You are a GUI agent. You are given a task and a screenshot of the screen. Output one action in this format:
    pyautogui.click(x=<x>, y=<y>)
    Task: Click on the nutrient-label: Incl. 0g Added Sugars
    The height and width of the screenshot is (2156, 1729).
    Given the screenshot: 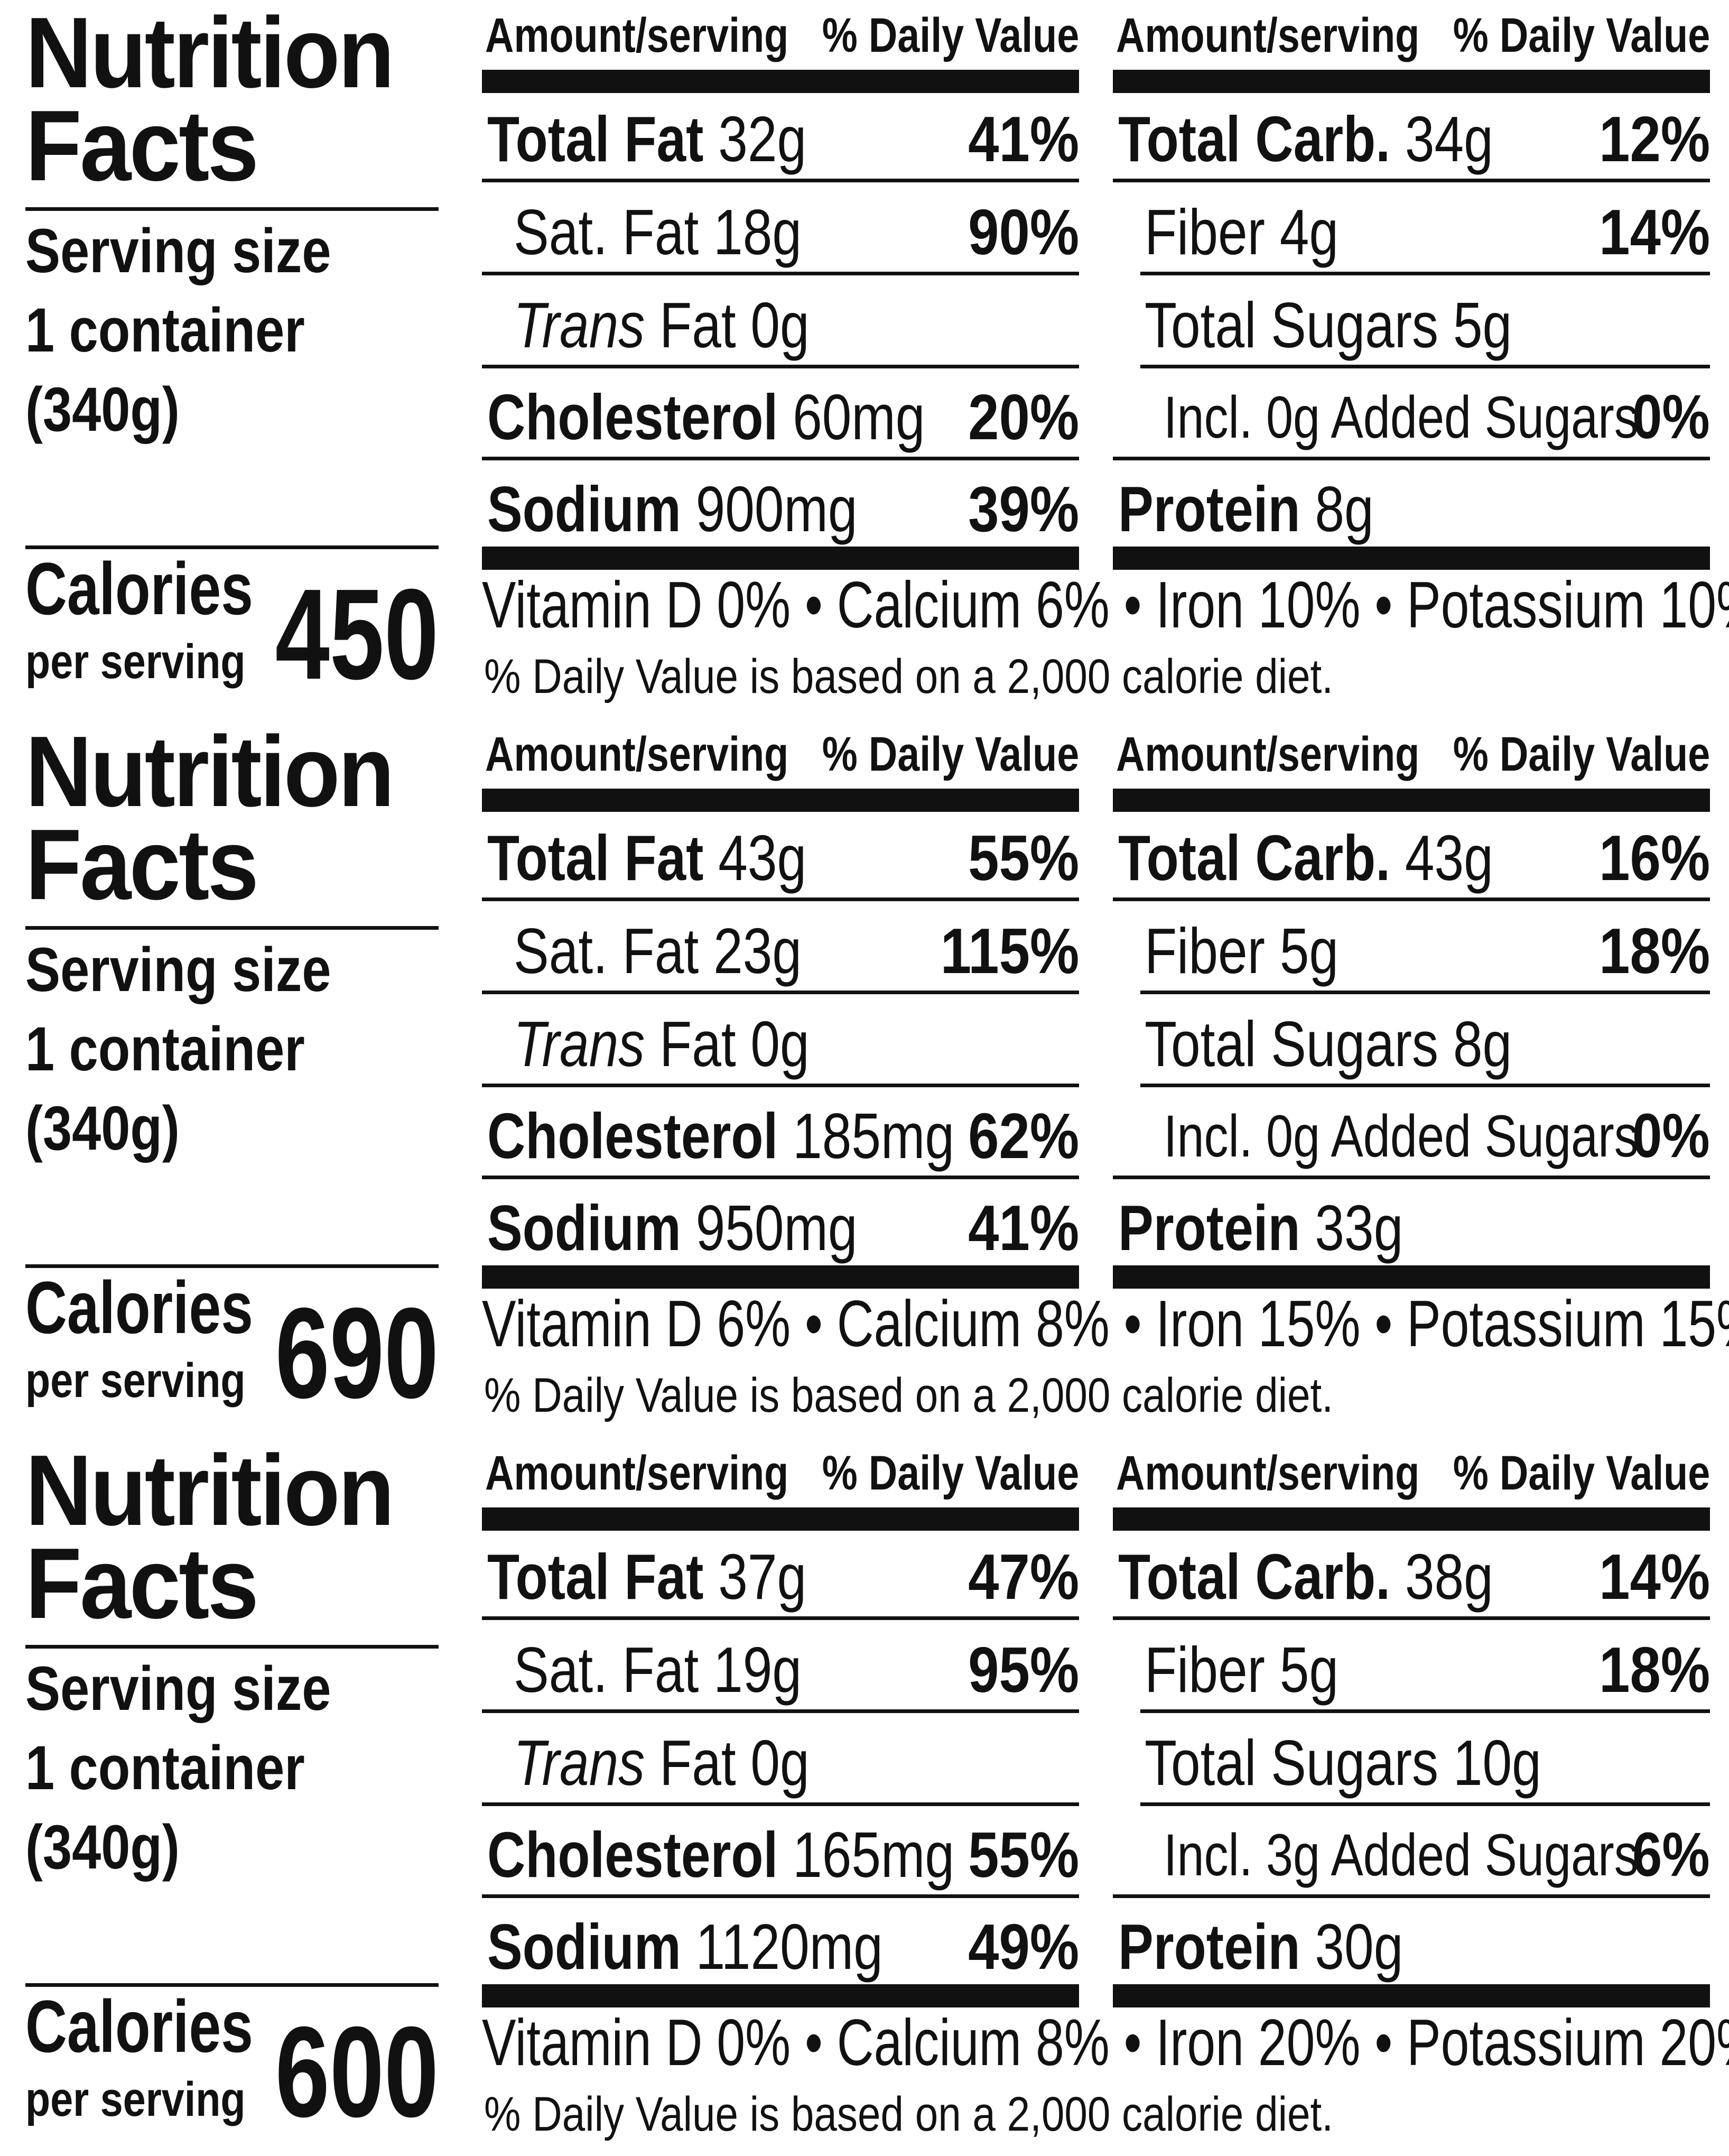 What is the action you would take?
    pyautogui.click(x=1402, y=417)
    